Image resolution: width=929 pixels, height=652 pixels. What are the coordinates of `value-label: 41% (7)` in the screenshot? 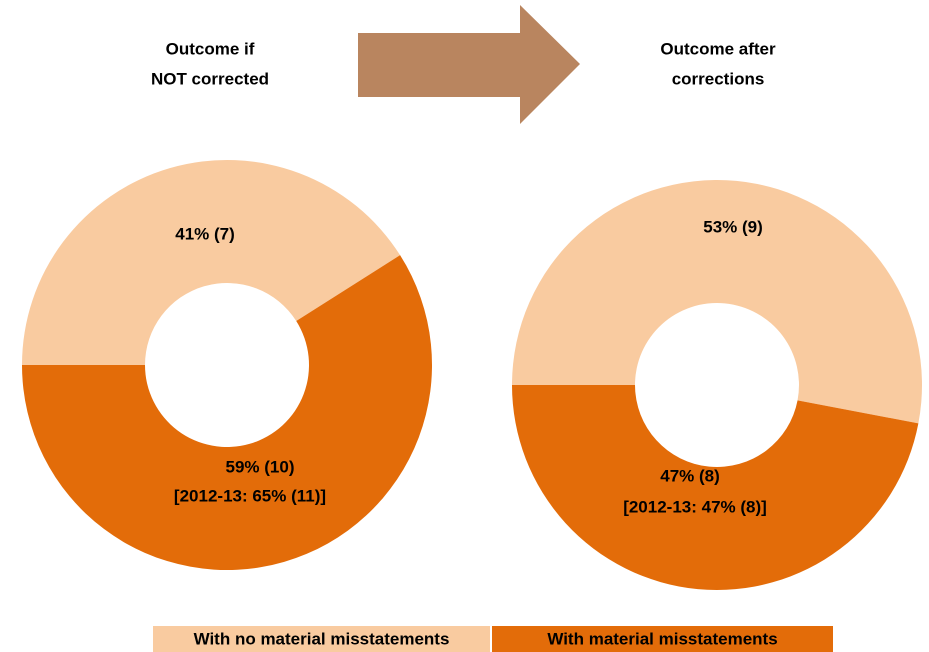 It's located at (205, 233).